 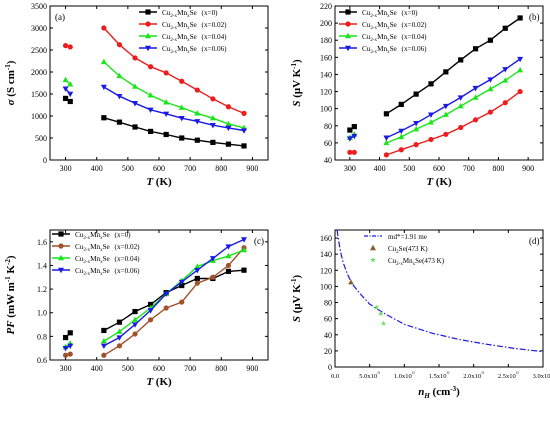 I want to click on x-tick-label: 1.0x10²², so click(x=404, y=375).